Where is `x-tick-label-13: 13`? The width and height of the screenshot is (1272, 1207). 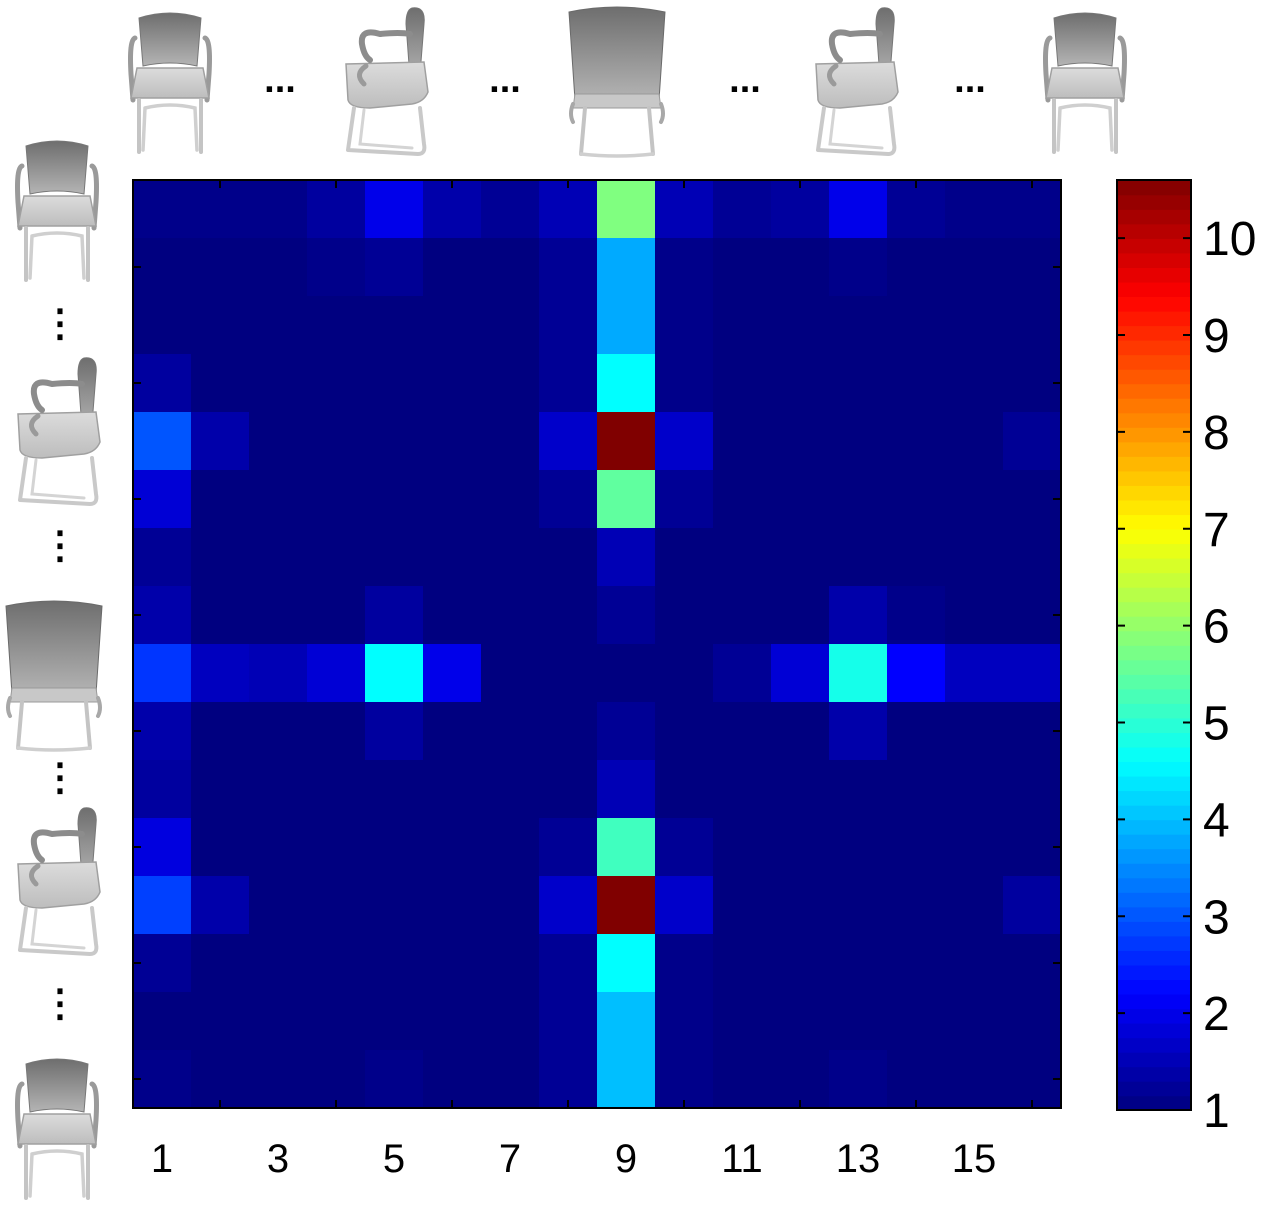
x-tick-label-13: 13 is located at coordinates (858, 1159).